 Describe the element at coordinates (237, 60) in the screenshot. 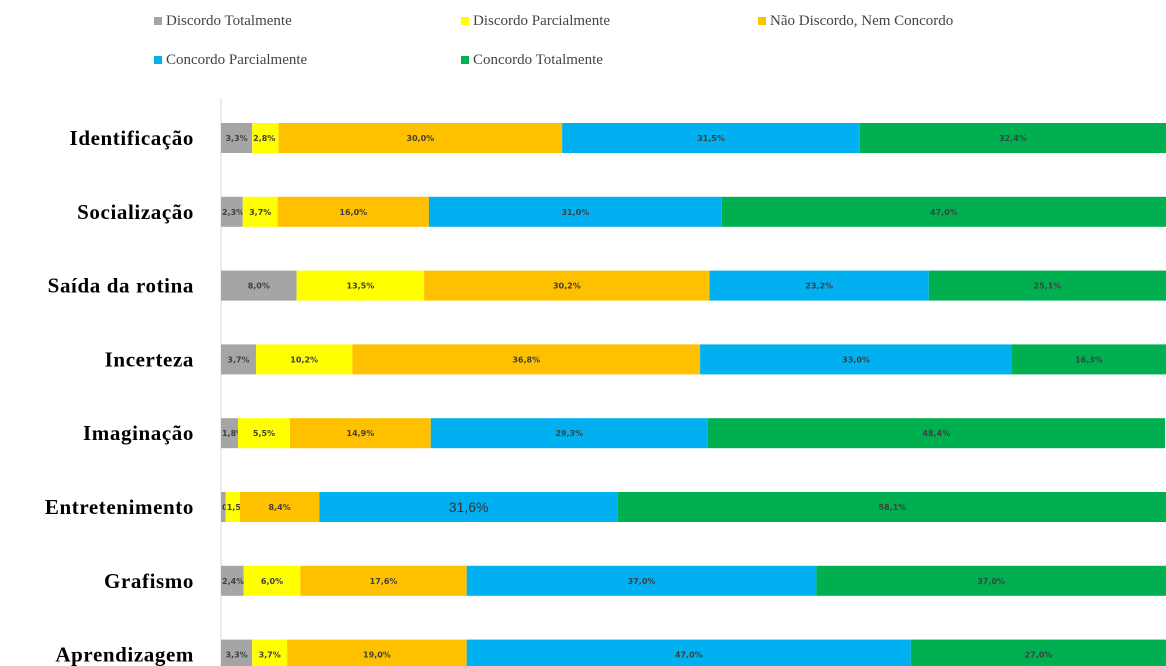

I see `legend-label: Concordo Parcialmente` at that location.